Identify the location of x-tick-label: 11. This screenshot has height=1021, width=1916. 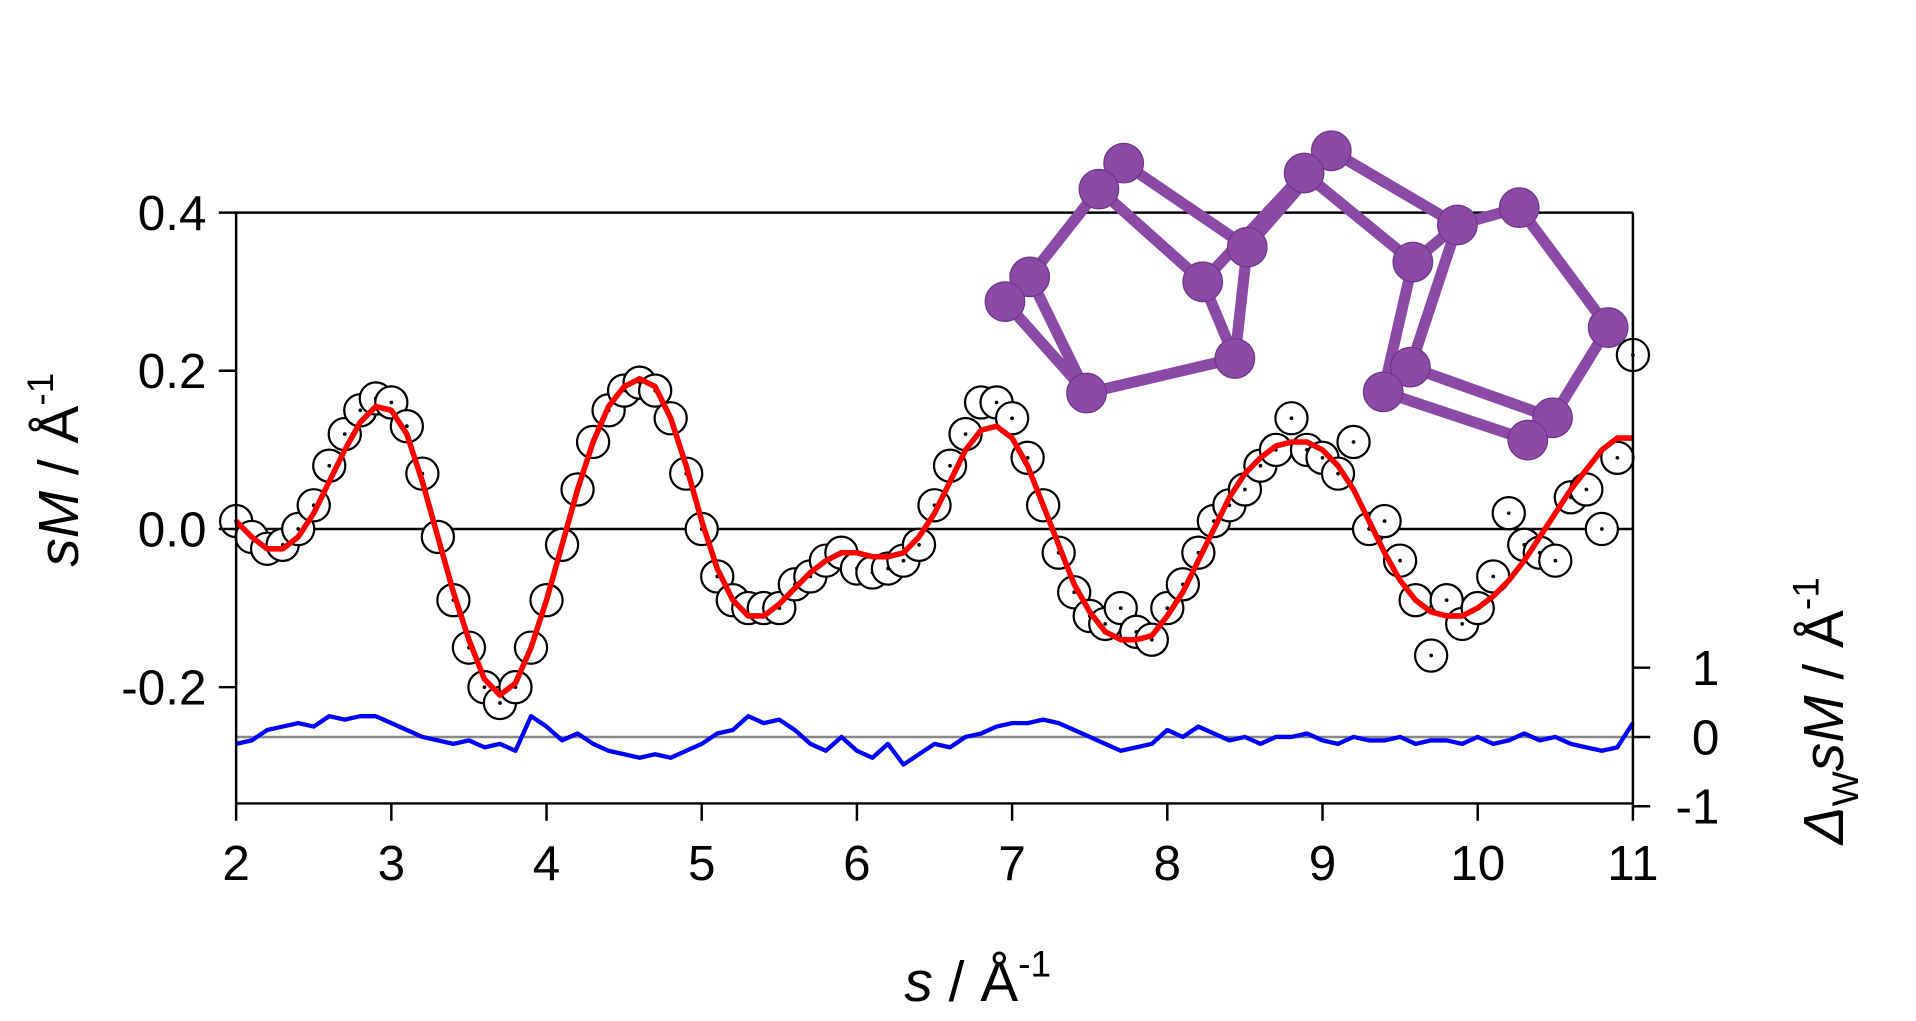
(1632, 863).